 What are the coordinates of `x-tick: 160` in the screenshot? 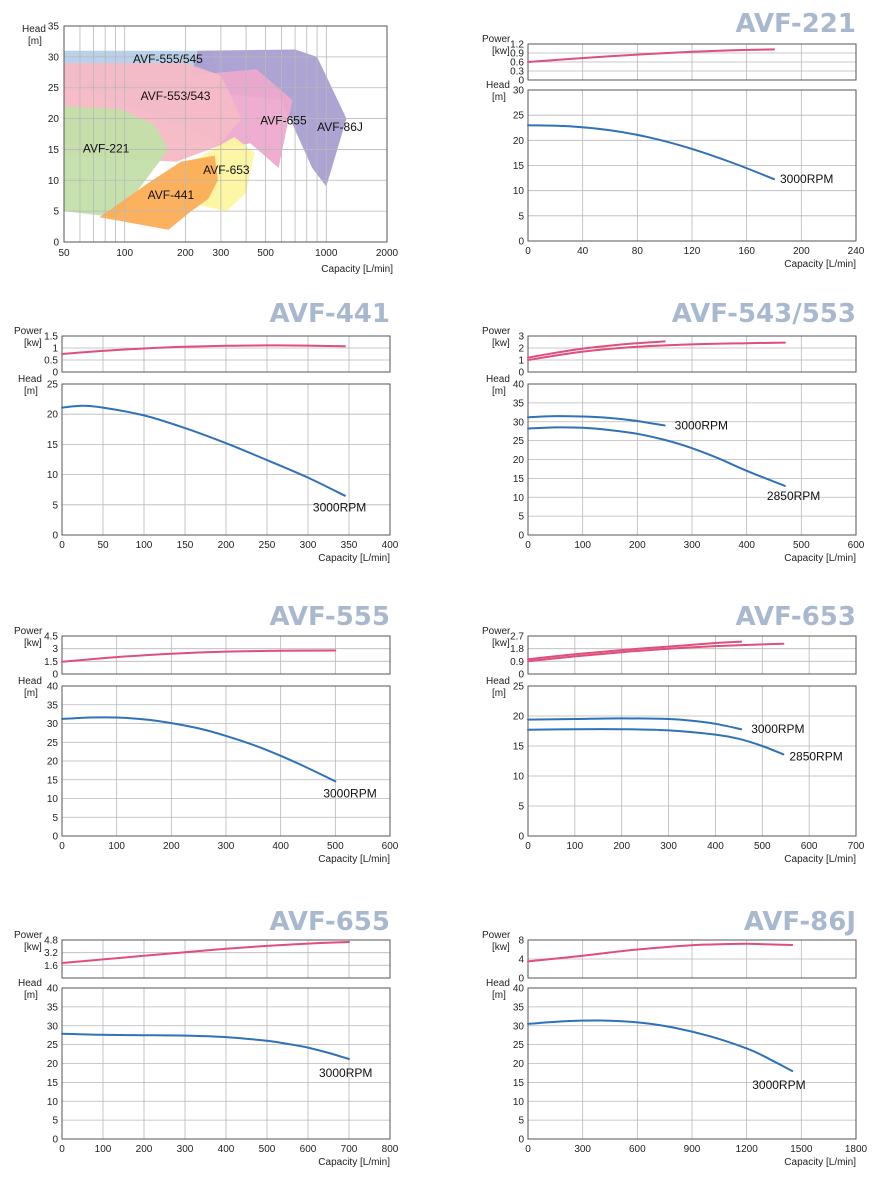 It's located at (746, 251).